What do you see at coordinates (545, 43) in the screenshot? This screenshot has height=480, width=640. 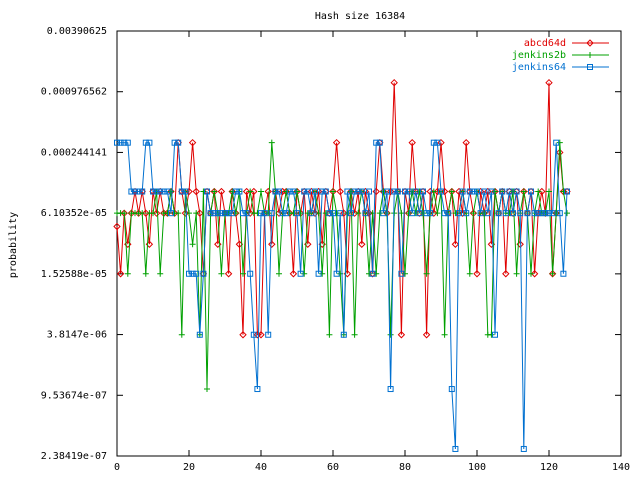 I see `legend-label: abcd64d` at bounding box center [545, 43].